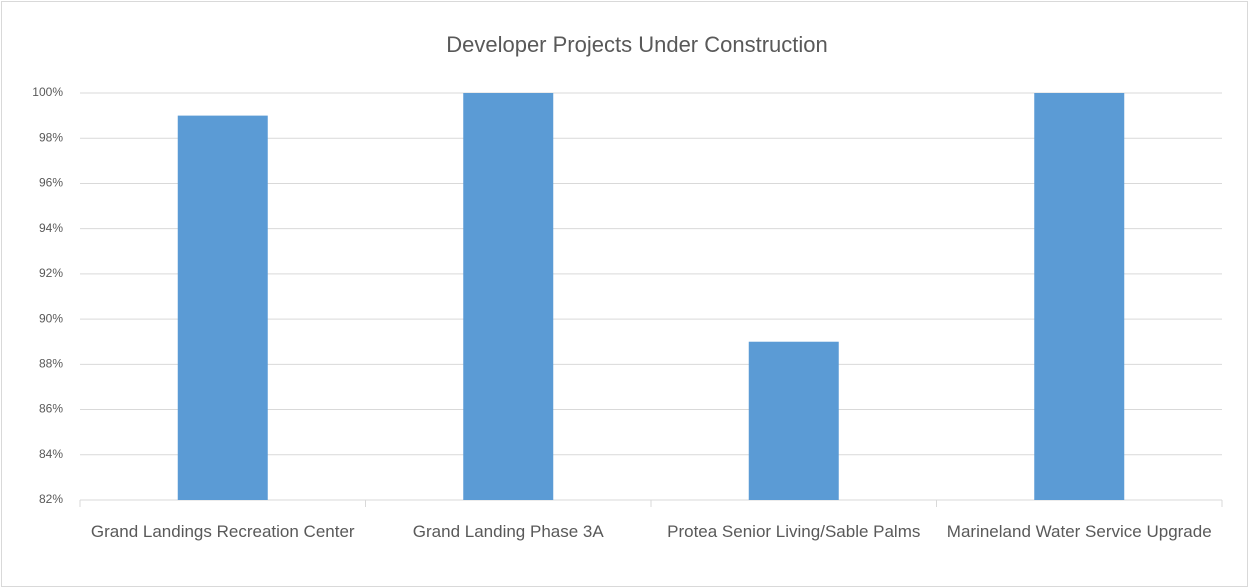  What do you see at coordinates (51, 364) in the screenshot?
I see `y-tick-label: 88%` at bounding box center [51, 364].